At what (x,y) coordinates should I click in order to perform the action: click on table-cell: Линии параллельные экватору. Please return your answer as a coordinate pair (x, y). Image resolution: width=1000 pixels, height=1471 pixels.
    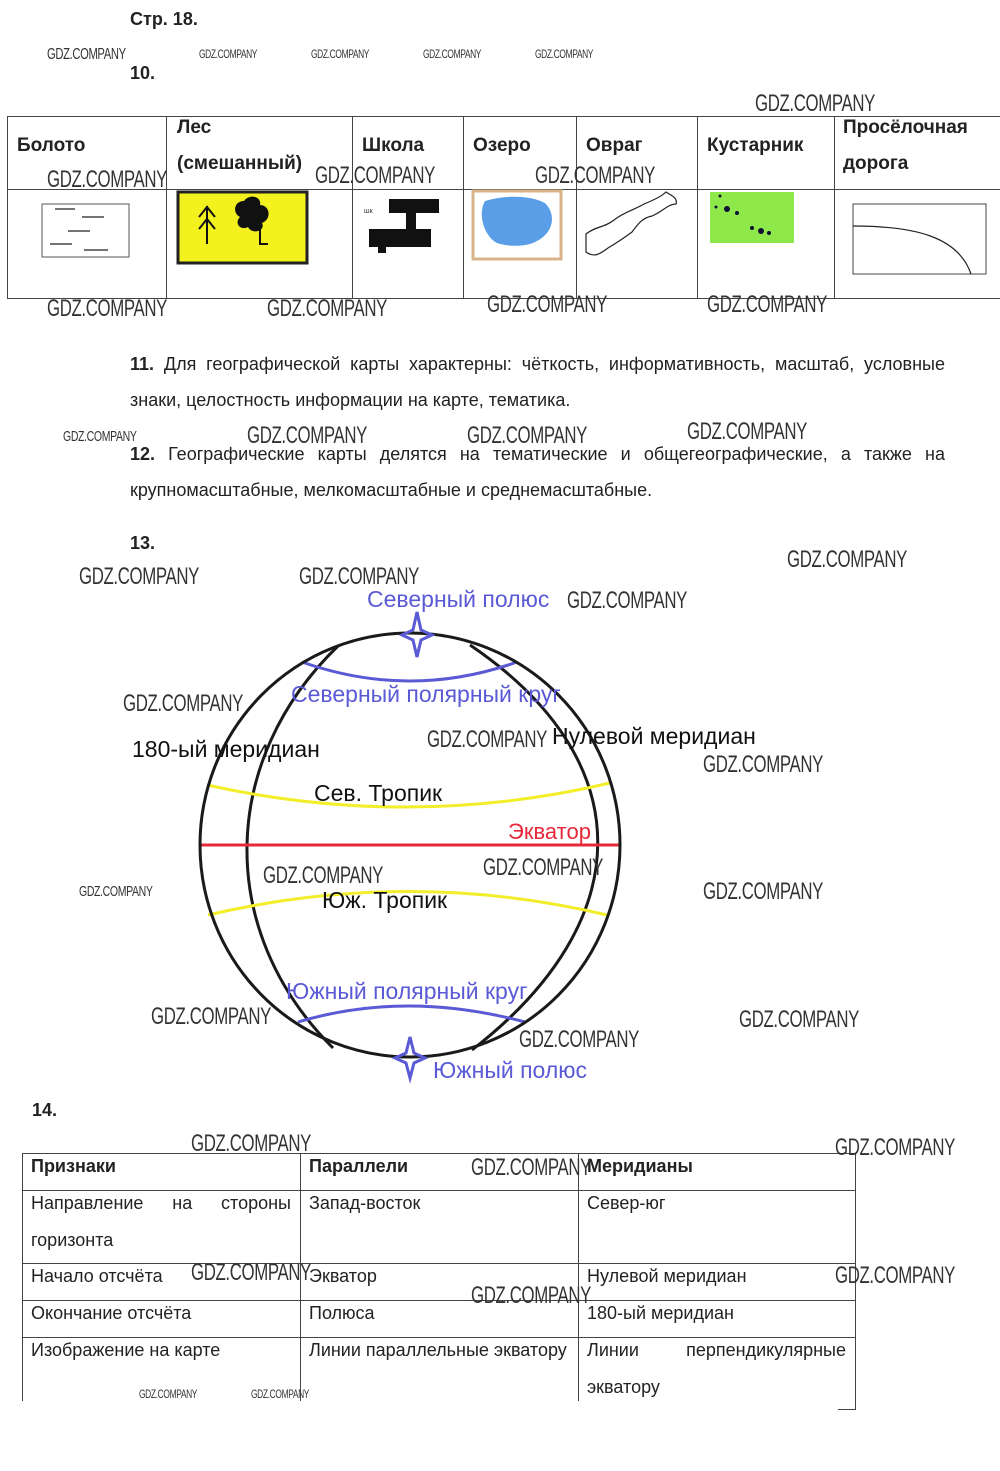
    Looking at the image, I should click on (438, 1350).